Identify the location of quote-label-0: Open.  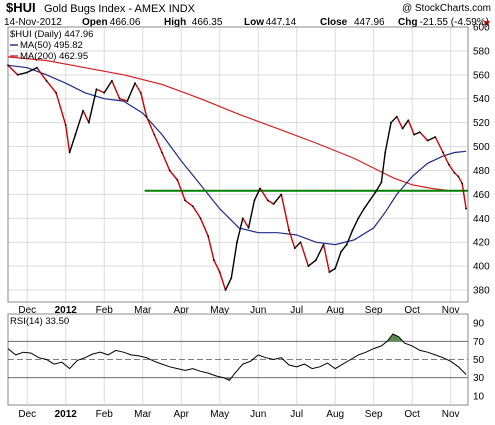
(95, 22).